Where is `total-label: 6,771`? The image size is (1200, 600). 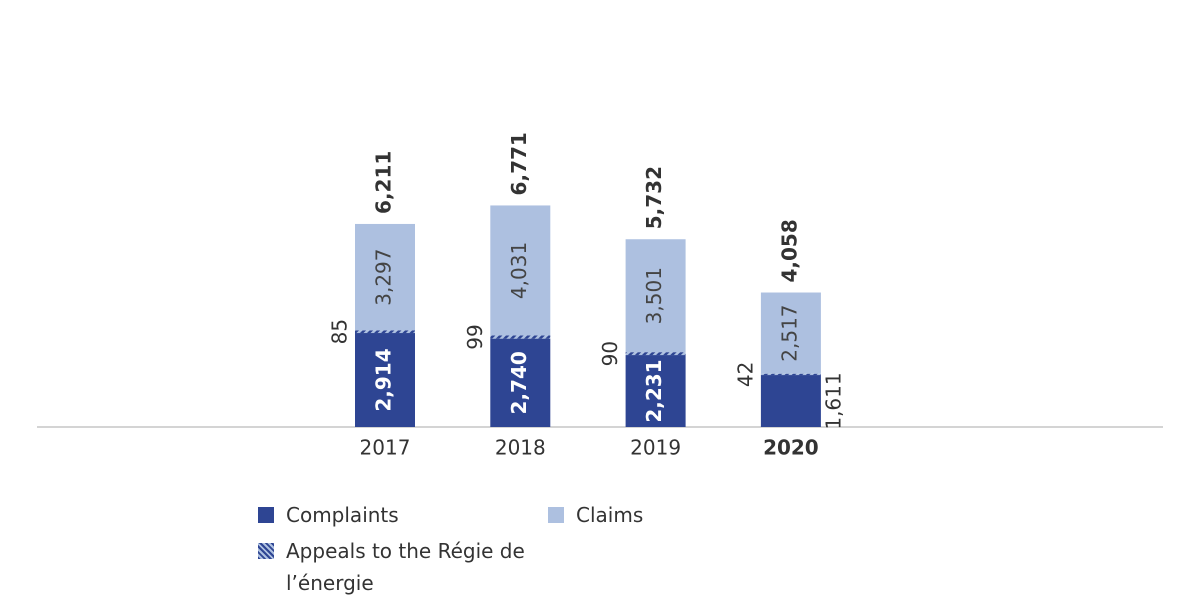
total-label: 6,771 is located at coordinates (519, 163).